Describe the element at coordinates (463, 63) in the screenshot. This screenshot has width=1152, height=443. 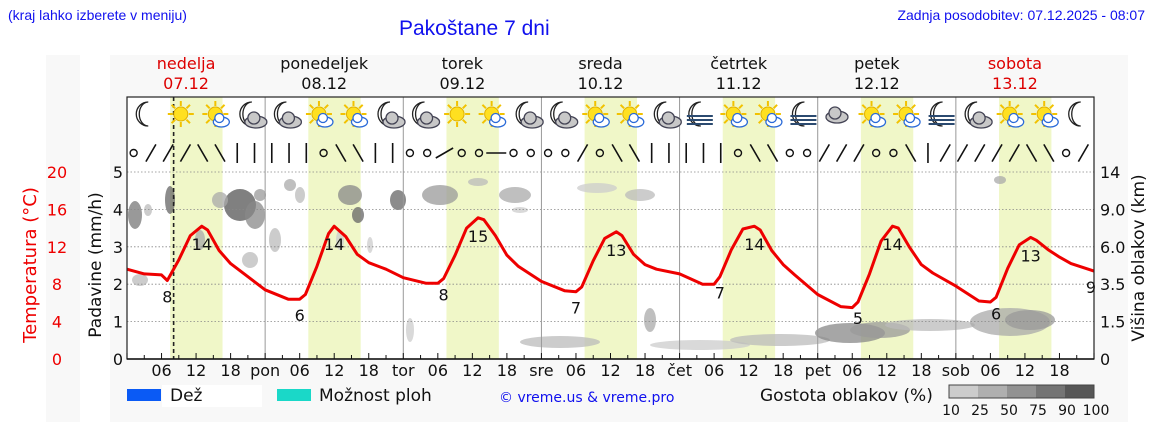
I see `day-name: torek` at that location.